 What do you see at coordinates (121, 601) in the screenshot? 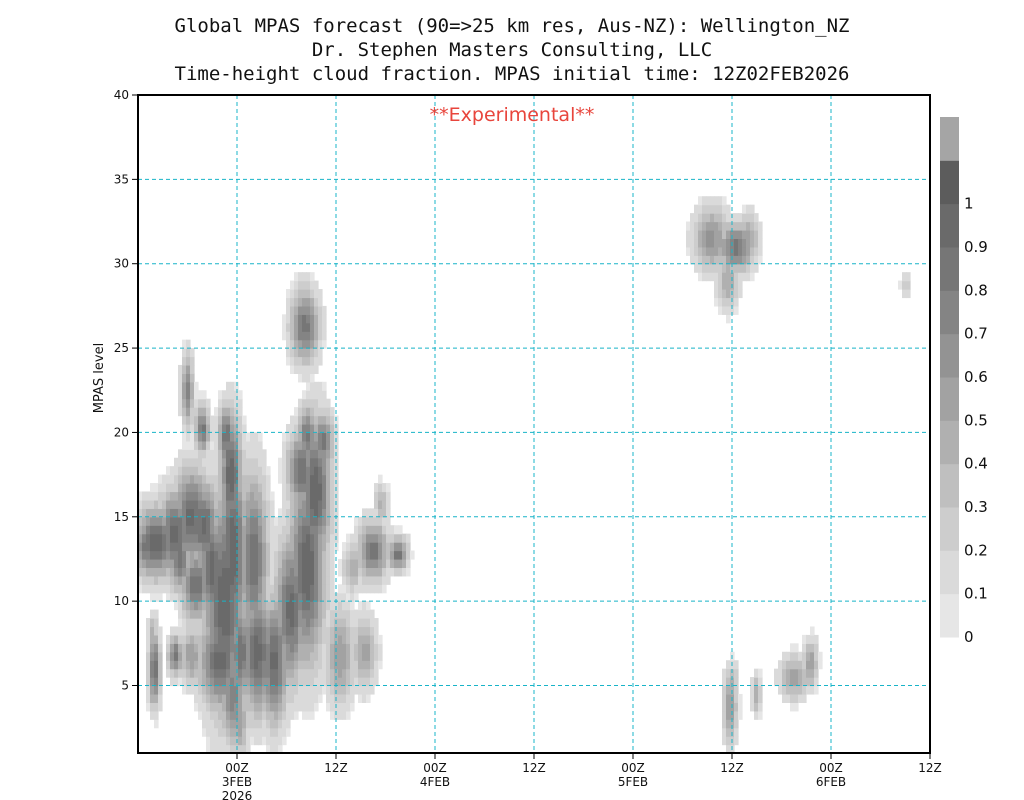
I see `y-tick-label: 10` at bounding box center [121, 601].